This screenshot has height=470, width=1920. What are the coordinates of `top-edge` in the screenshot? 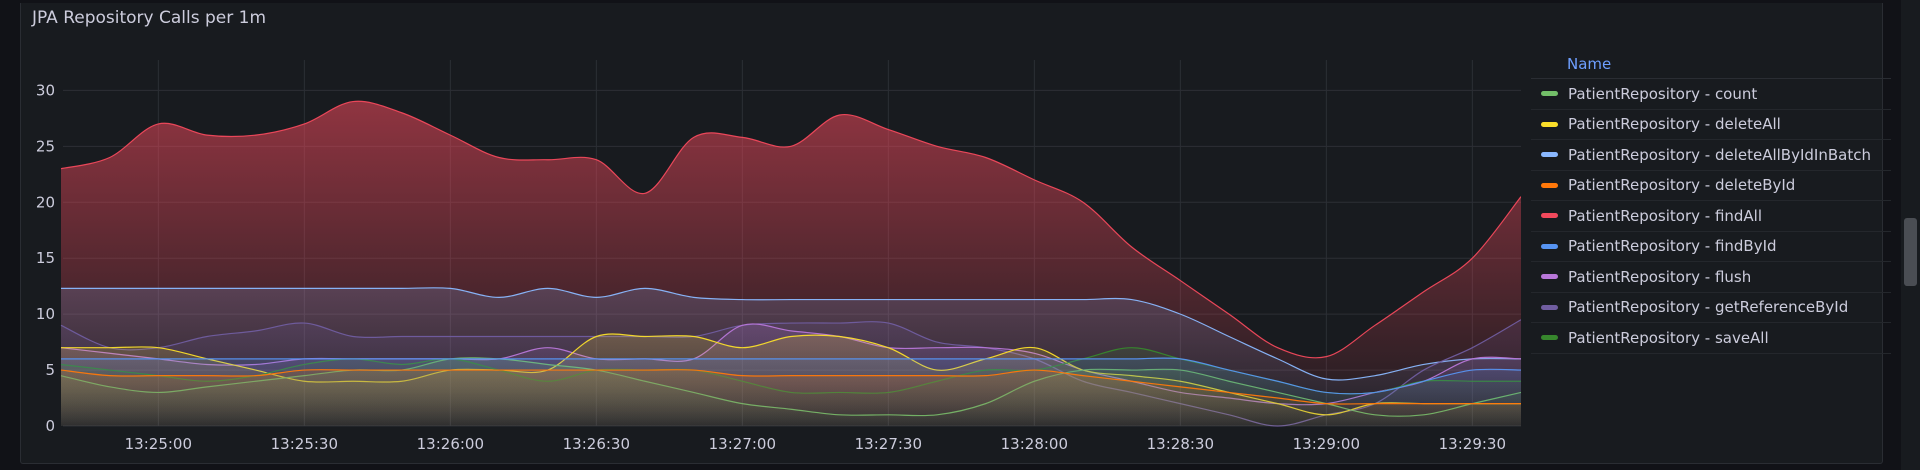 It's located at (950, 1).